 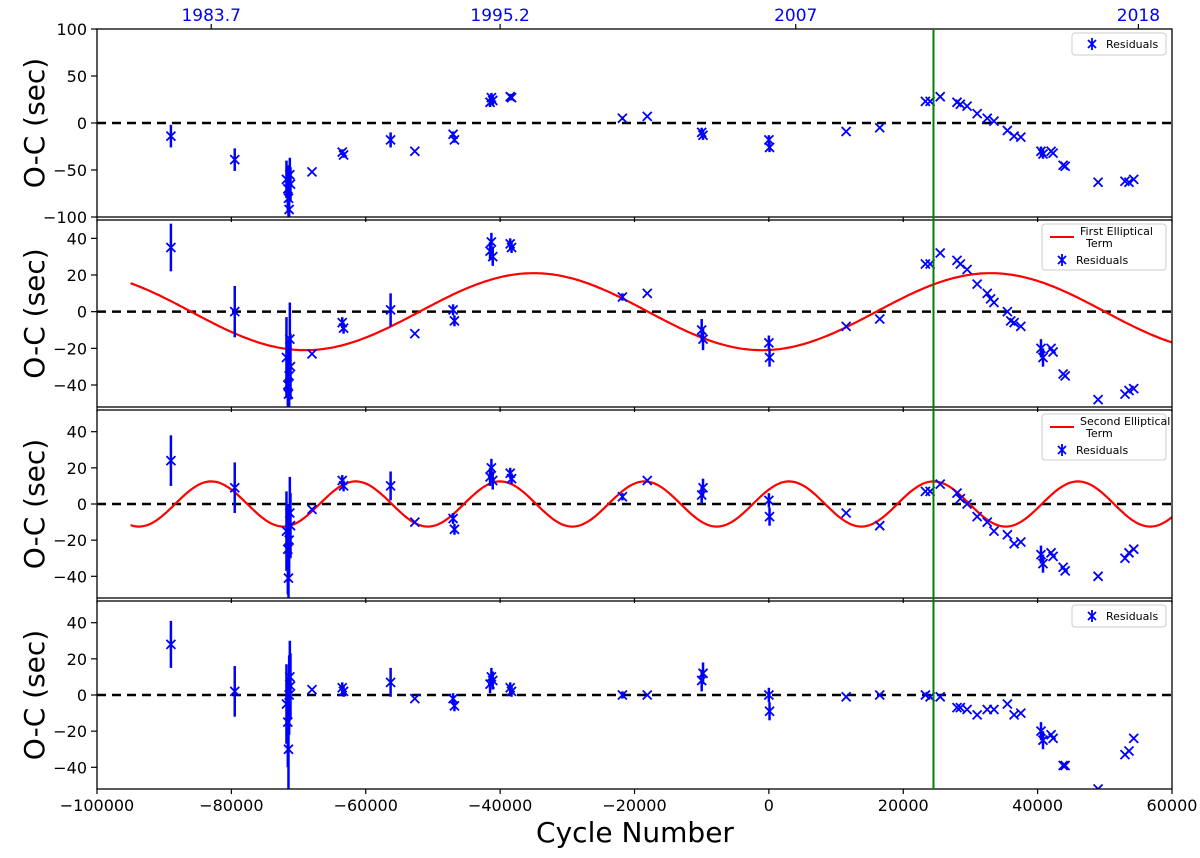 I want to click on x-tick-label: 40000, so click(x=1037, y=805).